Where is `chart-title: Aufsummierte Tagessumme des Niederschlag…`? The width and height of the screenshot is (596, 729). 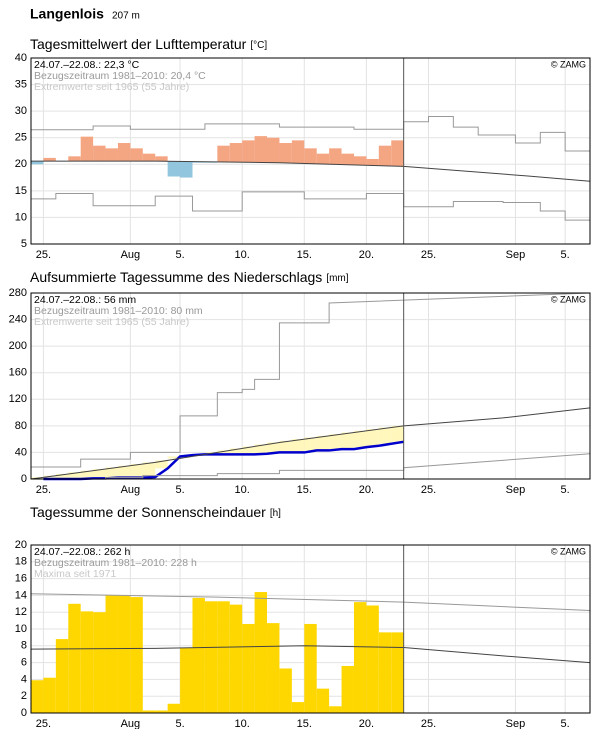 chart-title: Aufsummierte Tagessumme des Niederschlag… is located at coordinates (189, 277).